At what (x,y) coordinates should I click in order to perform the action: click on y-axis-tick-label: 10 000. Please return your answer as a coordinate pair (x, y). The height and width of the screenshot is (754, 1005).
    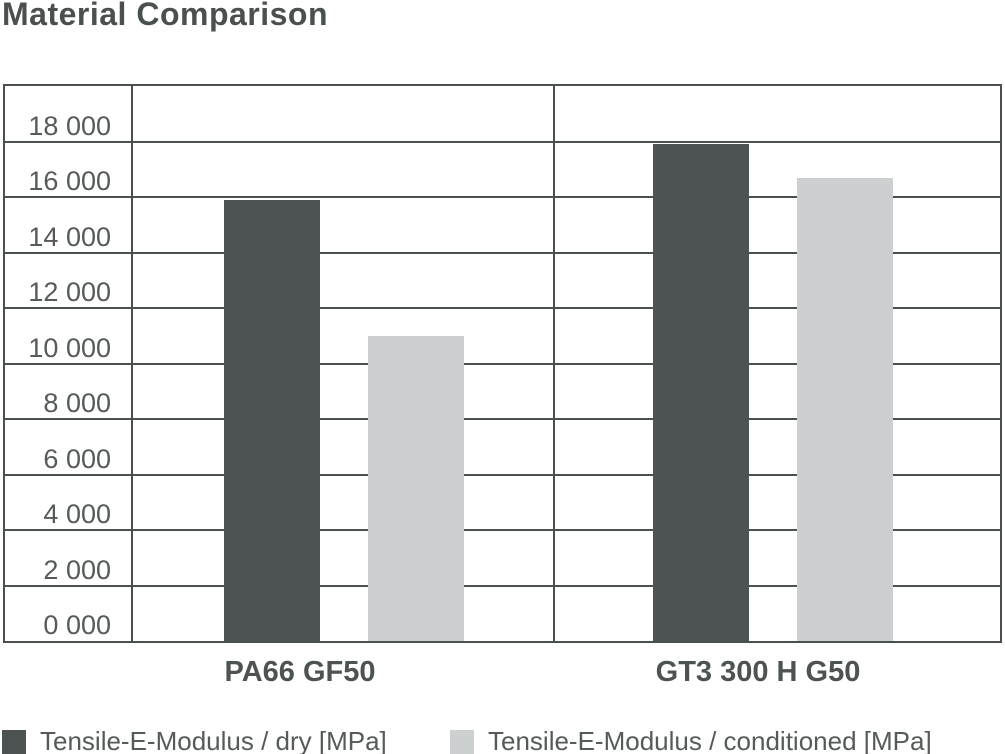
    Looking at the image, I should click on (69, 348).